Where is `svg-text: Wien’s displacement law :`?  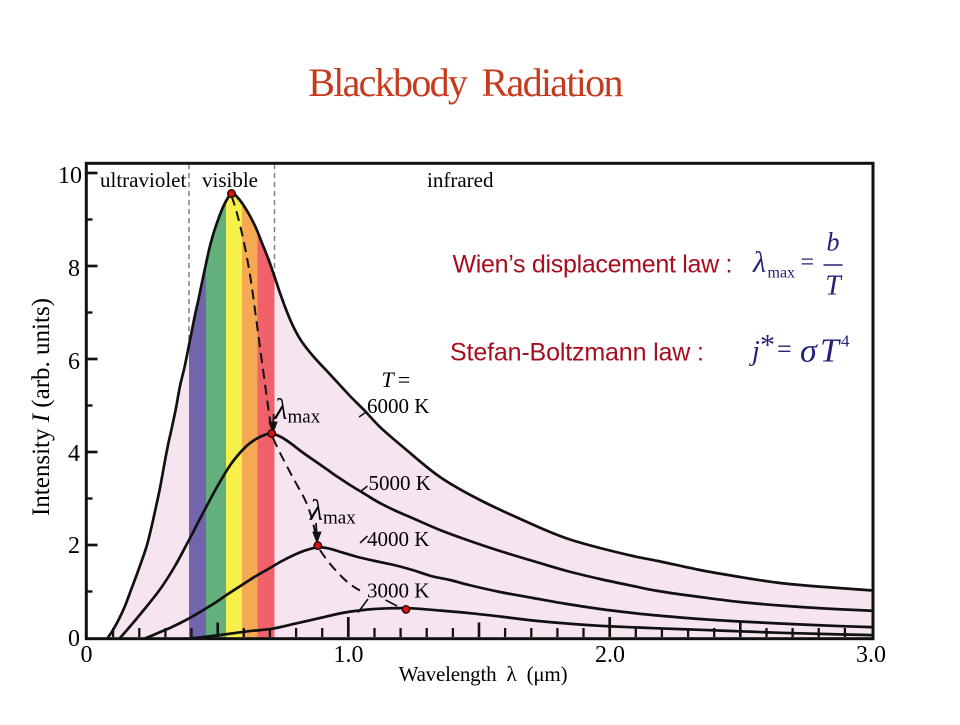
svg-text: Wien’s displacement law : is located at coordinates (593, 265).